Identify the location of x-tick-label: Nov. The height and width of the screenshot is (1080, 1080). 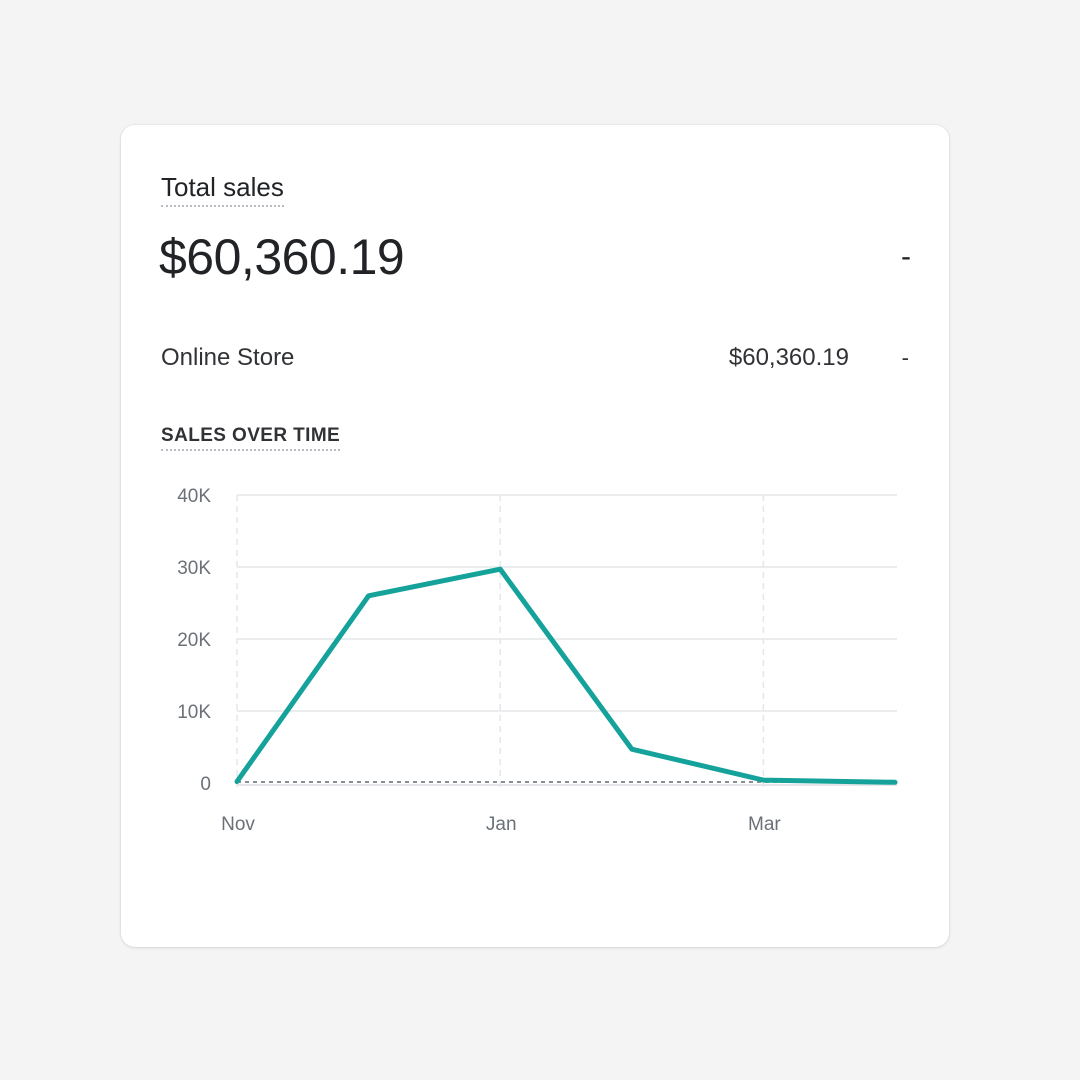
(238, 824).